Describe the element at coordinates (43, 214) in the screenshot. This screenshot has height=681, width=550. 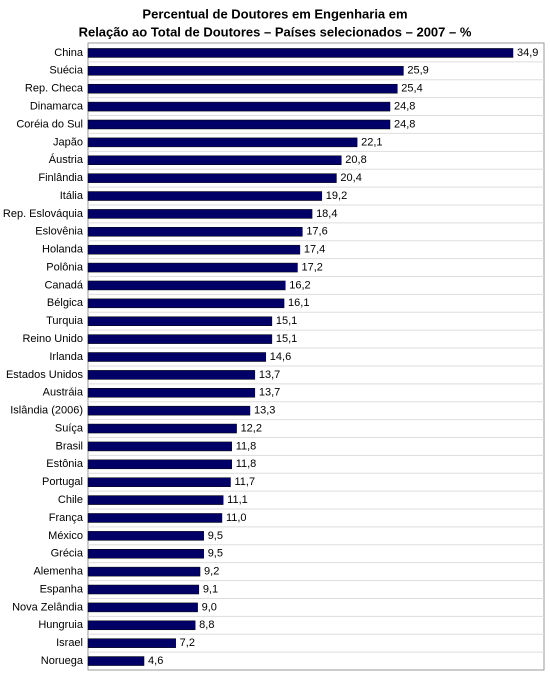
I see `category-label: Rep. Eslováquia` at that location.